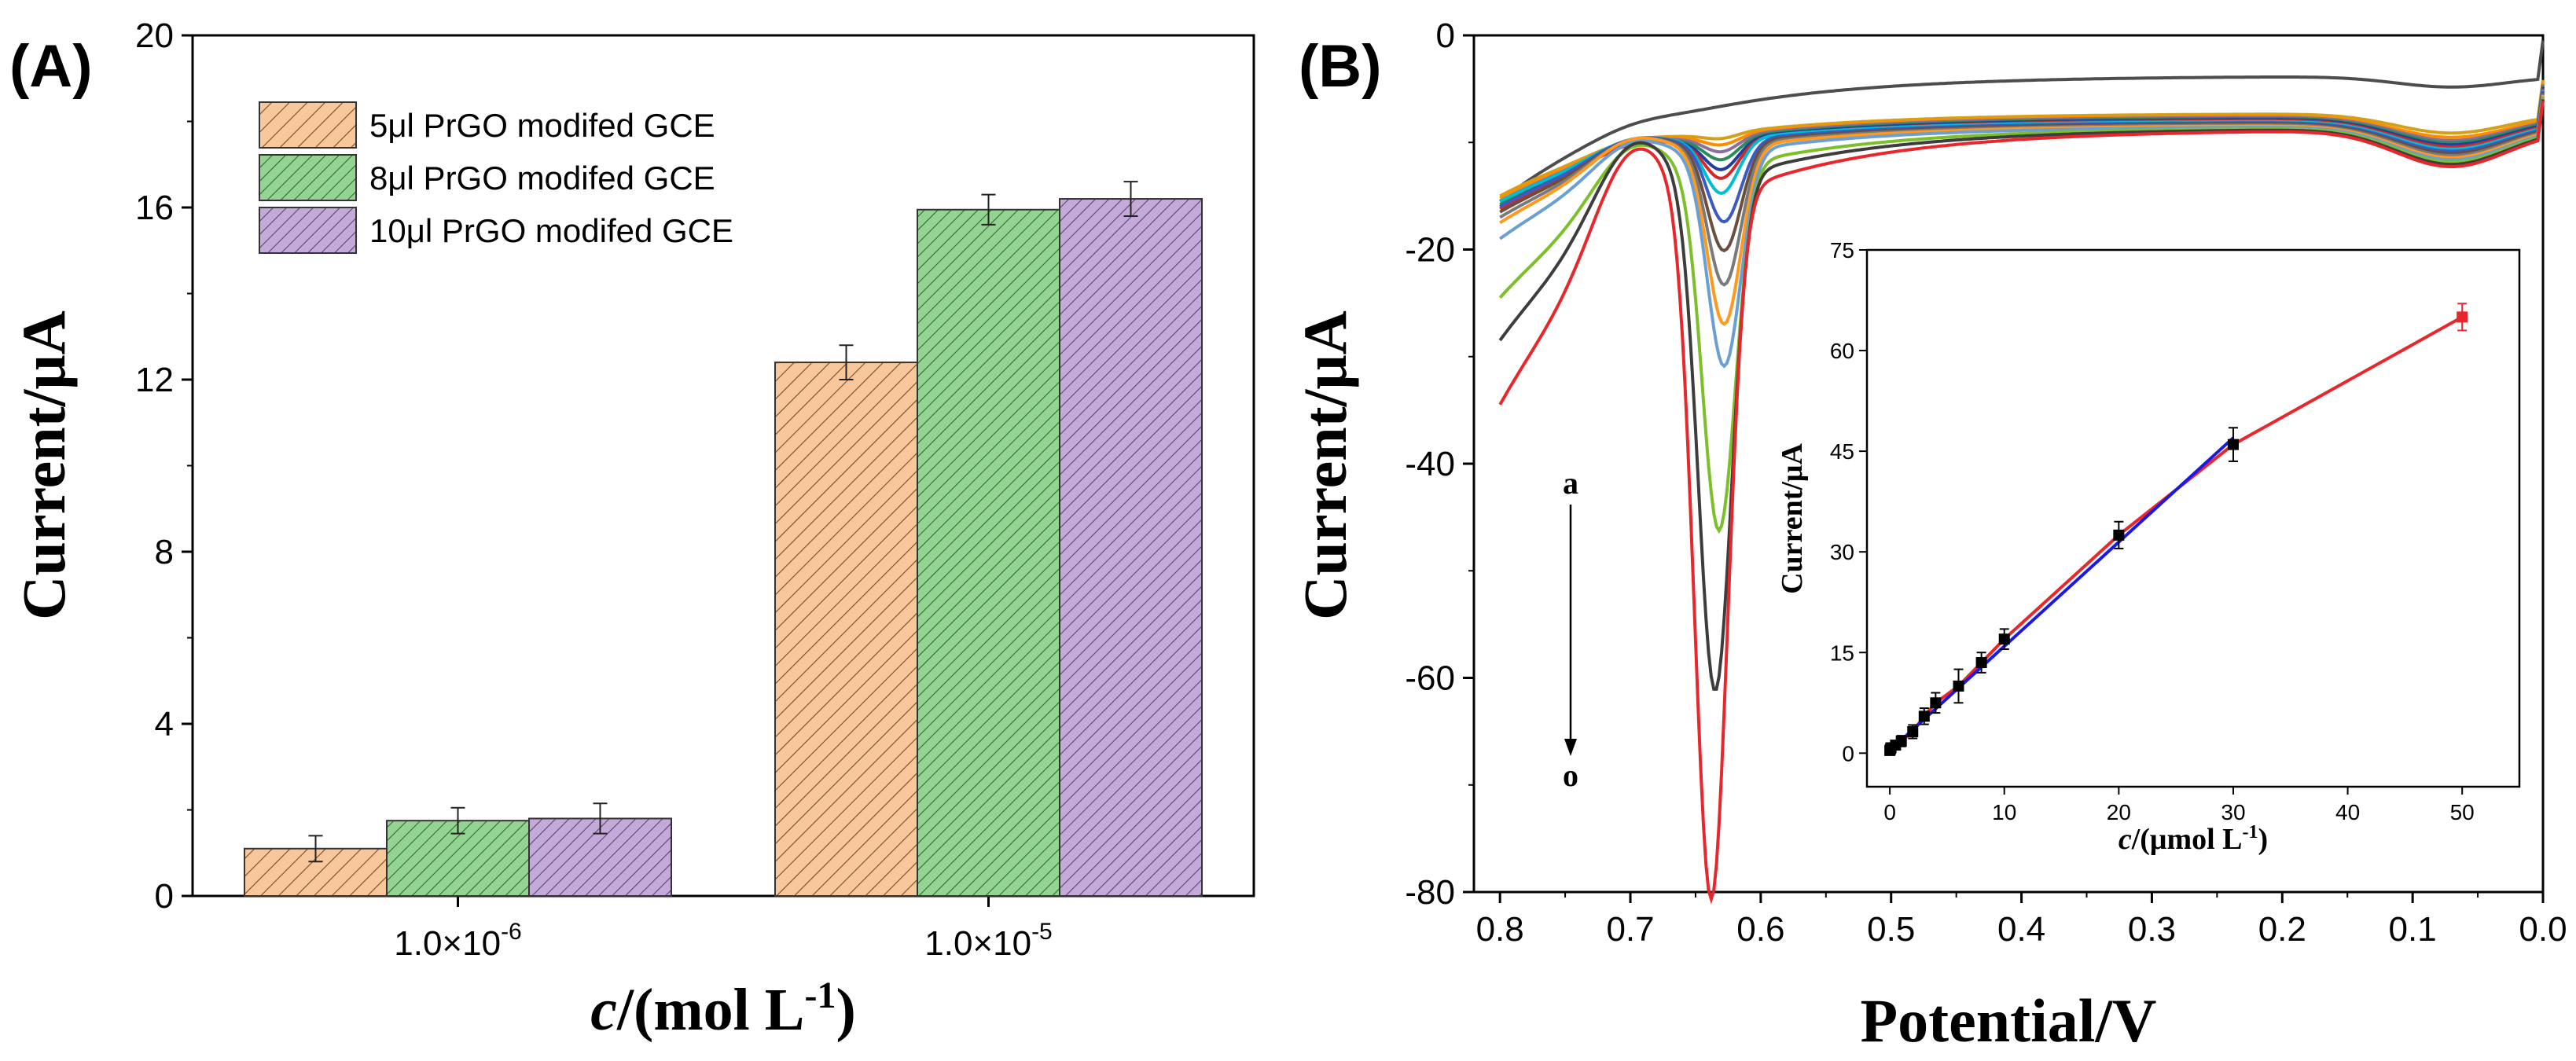 This screenshot has width=2576, height=1061. Describe the element at coordinates (820, 995) in the screenshot. I see `panel-a-x-label-sup: -1` at that location.